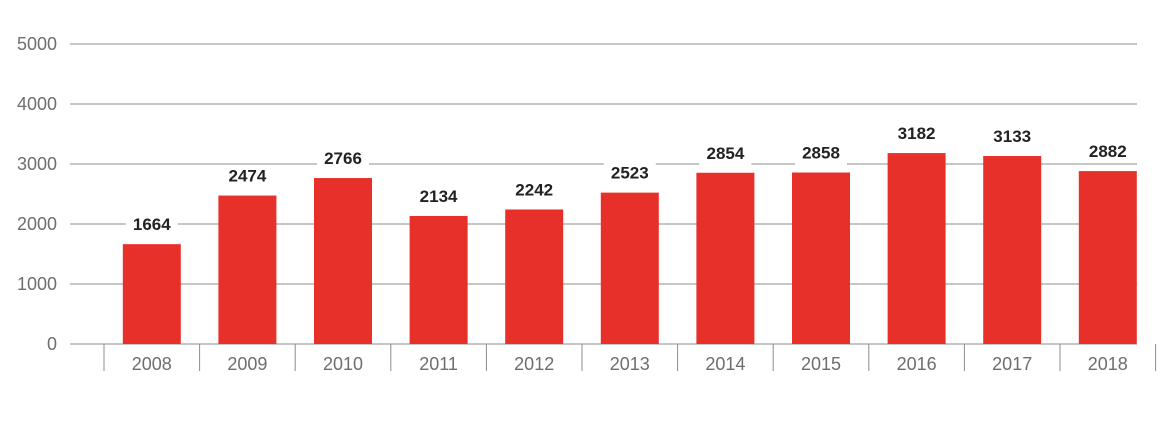  I want to click on x-tick-label: 2012, so click(534, 364).